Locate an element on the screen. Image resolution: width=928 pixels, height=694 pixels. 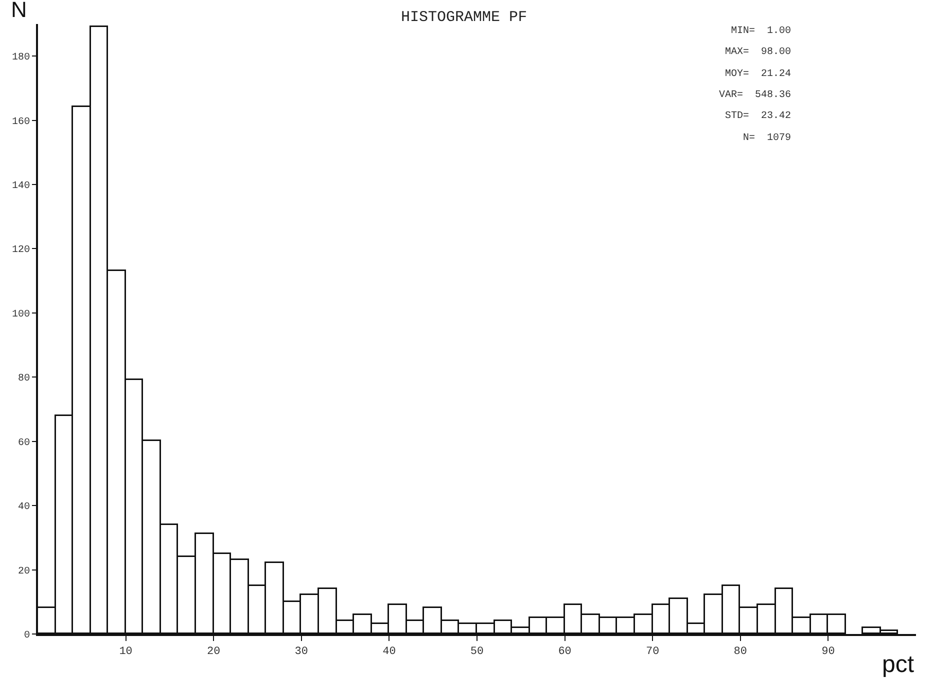
x-tick-label: 40 is located at coordinates (389, 652).